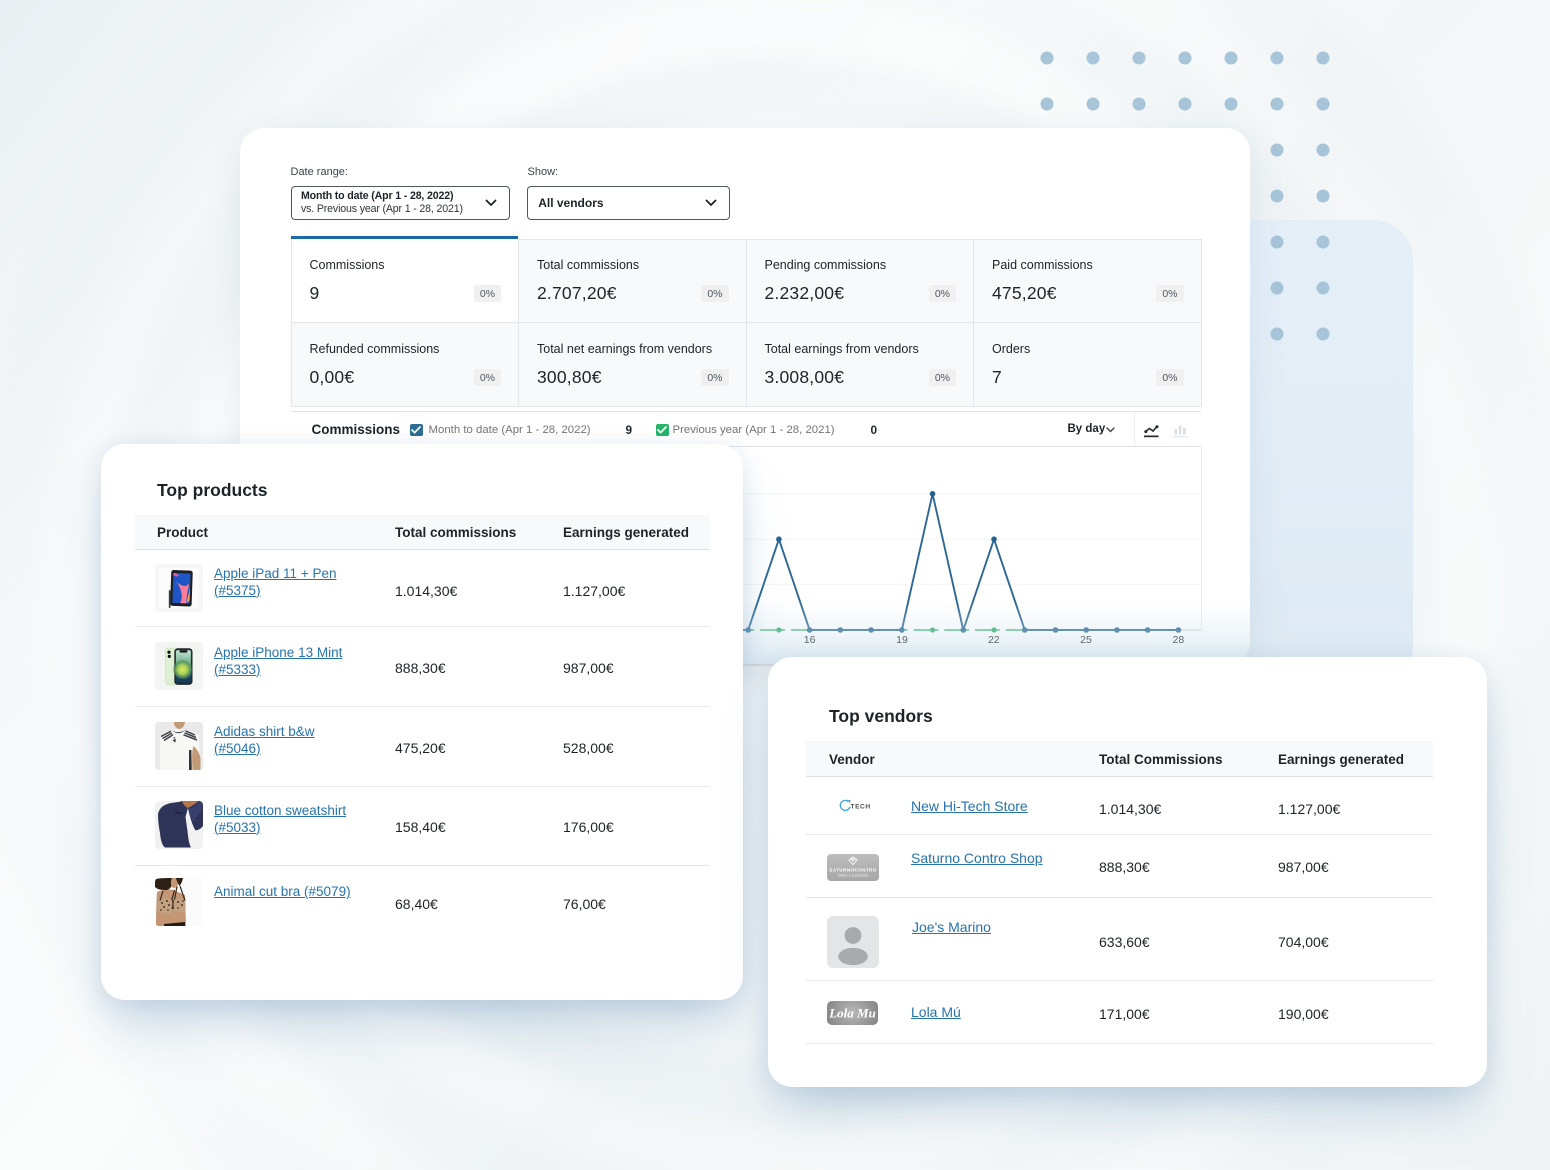  I want to click on svg-text: SATURNOCONTRO, so click(853, 870).